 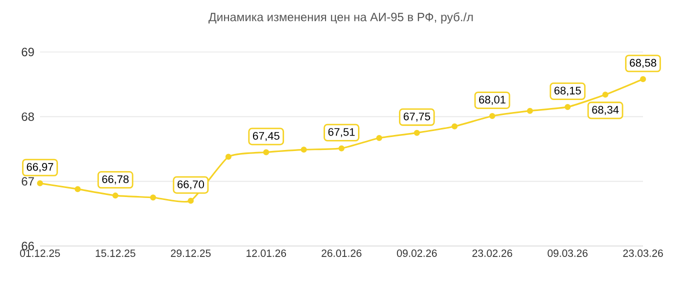 I want to click on data-label: 66,78, so click(x=115, y=179).